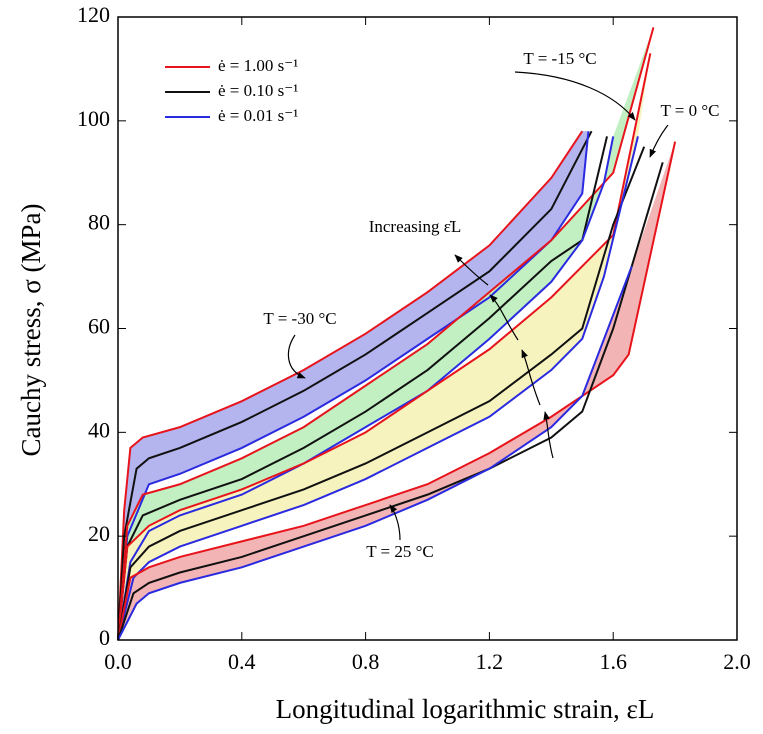  What do you see at coordinates (258, 65) in the screenshot?
I see `legend-label: ė = 1.00 s⁻¹` at bounding box center [258, 65].